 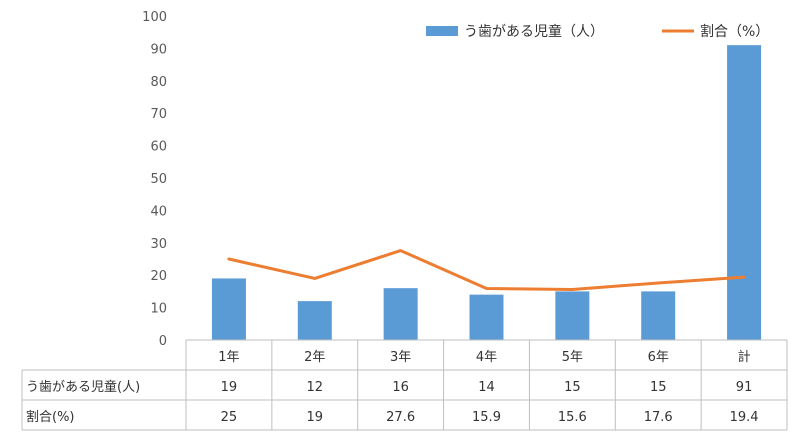 I want to click on legend-label: 割合（%）, so click(x=734, y=31).